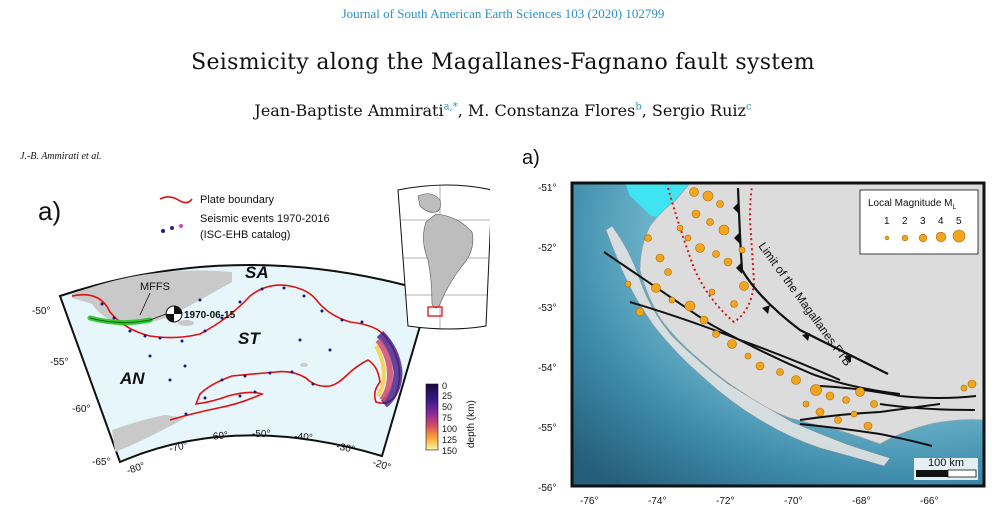  I want to click on svg-text: -54°, so click(547, 368).